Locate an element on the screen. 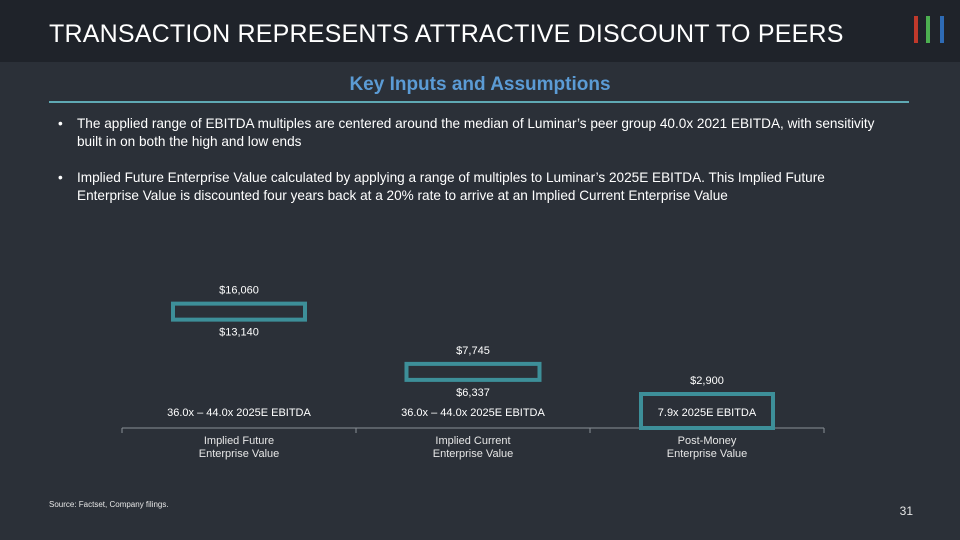 The image size is (960, 540). high-value-label: $16,060 is located at coordinates (239, 291).